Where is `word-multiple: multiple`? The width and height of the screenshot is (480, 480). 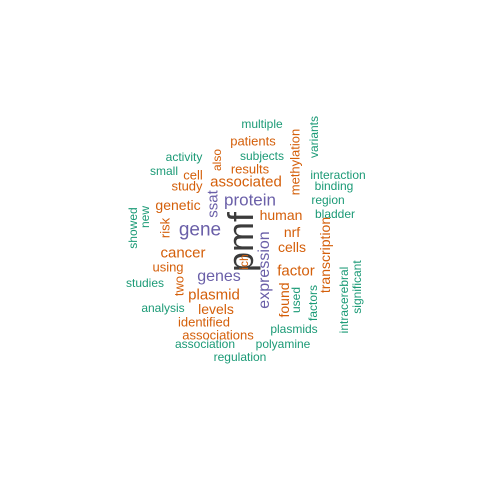
word-multiple: multiple is located at coordinates (262, 124).